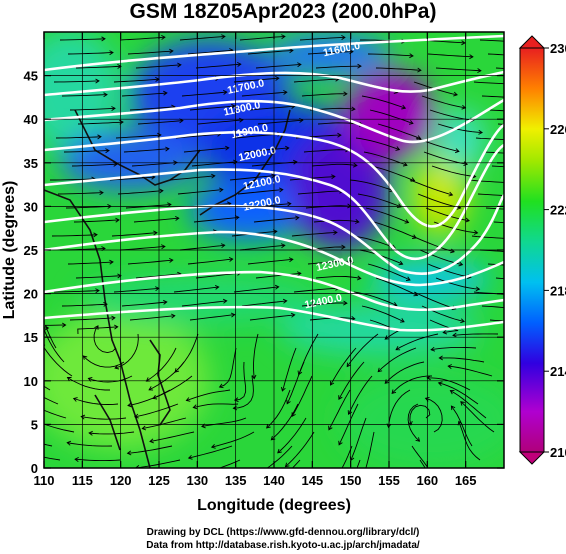 Image resolution: width=566 pixels, height=554 pixels. Describe the element at coordinates (427, 480) in the screenshot. I see `x-tick-label: 160` at that location.